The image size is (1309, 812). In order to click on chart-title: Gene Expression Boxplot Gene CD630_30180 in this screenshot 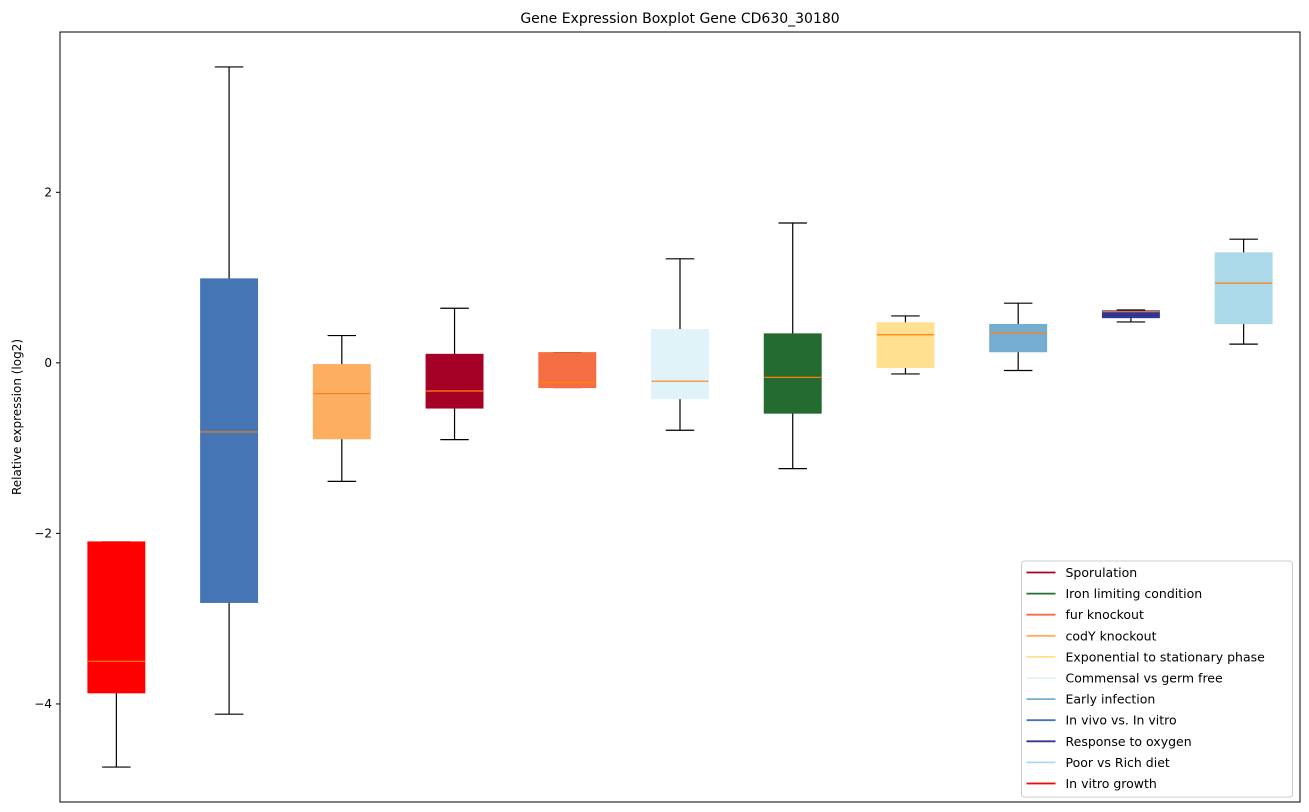, I will do `click(679, 19)`.